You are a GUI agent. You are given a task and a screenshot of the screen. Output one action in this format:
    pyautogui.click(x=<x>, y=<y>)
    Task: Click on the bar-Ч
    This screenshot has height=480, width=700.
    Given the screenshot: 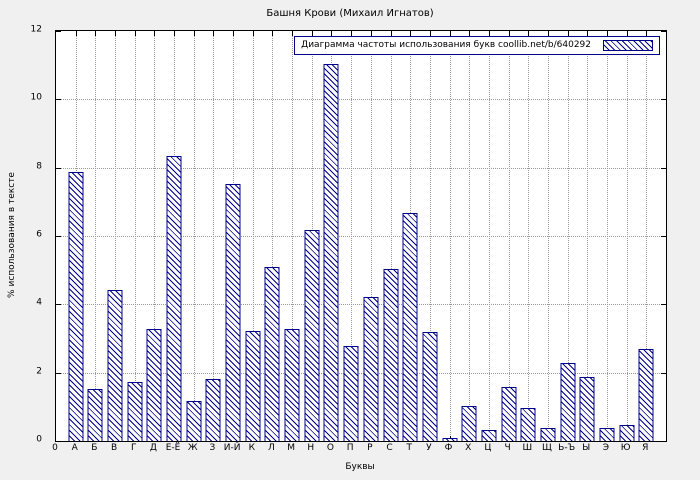 What is the action you would take?
    pyautogui.click(x=509, y=414)
    